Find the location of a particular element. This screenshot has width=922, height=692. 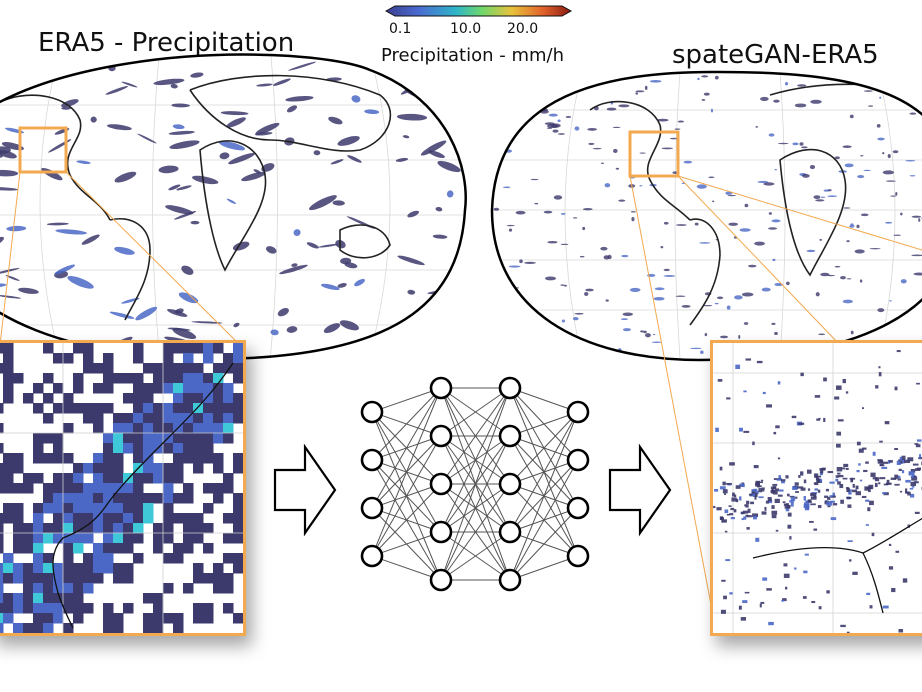

right-coastlines is located at coordinates (755, 204).